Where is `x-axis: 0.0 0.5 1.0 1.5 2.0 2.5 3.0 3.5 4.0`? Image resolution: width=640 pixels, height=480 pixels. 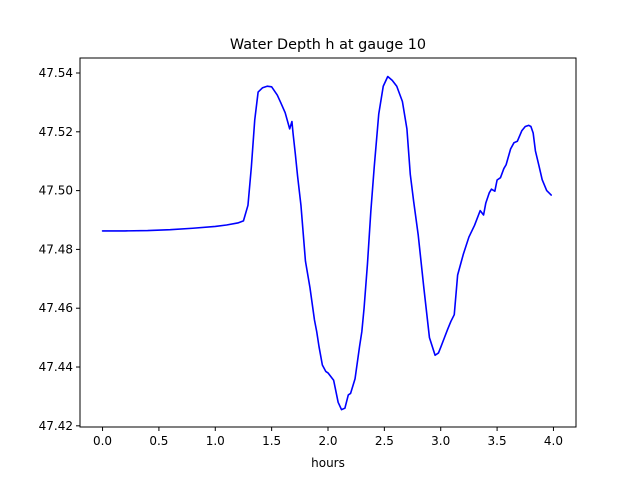 x-axis: 0.0 0.5 1.0 1.5 2.0 2.5 3.0 3.5 4.0 is located at coordinates (328, 437).